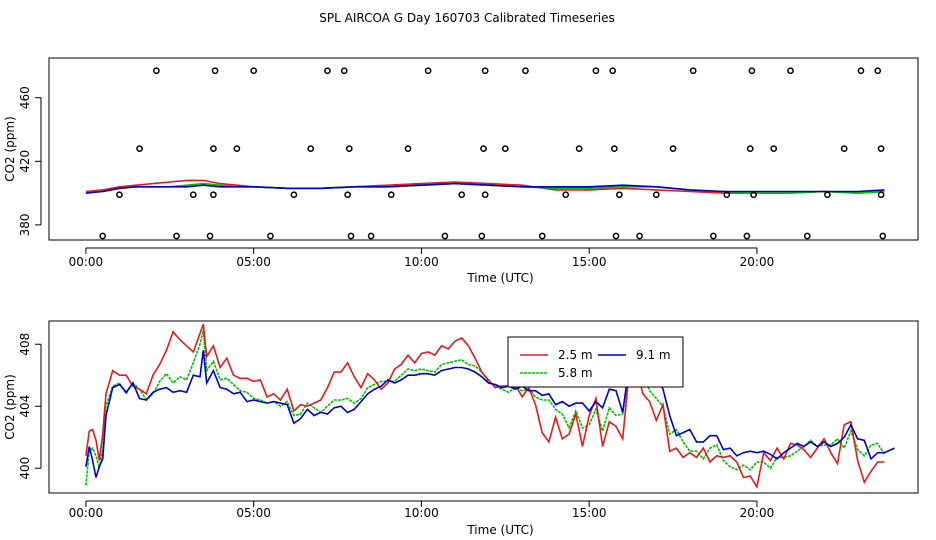  What do you see at coordinates (595, 362) in the screenshot?
I see `legend-box` at bounding box center [595, 362].